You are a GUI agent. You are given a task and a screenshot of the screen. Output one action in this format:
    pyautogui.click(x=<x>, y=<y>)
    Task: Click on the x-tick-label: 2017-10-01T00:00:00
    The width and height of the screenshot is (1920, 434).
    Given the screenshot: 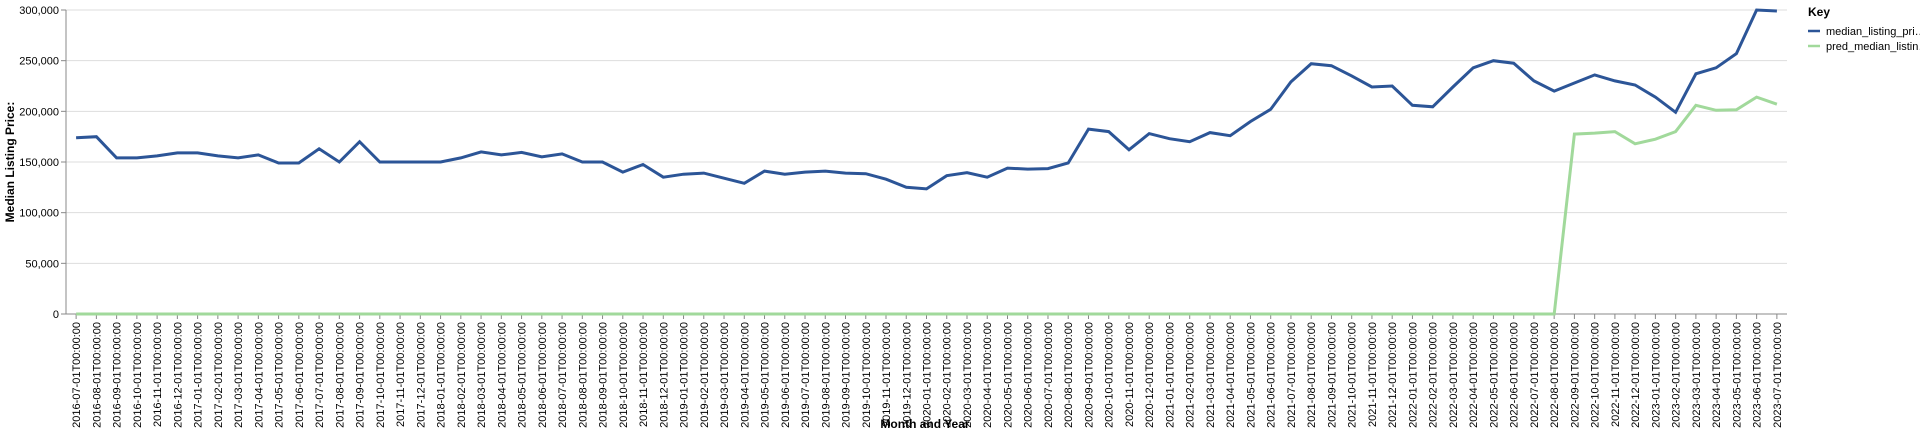 What is the action you would take?
    pyautogui.click(x=381, y=375)
    